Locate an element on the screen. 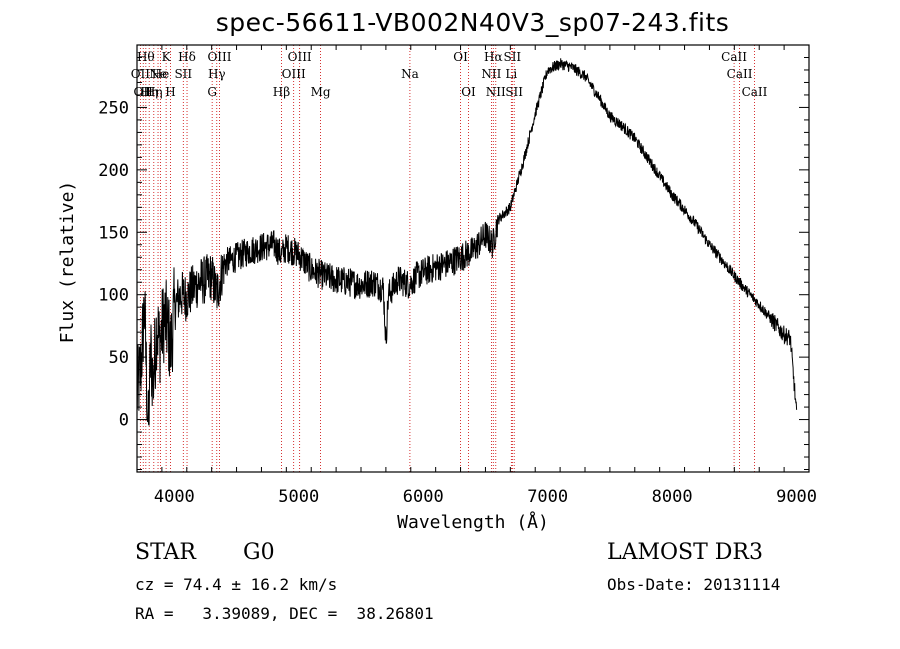  x-tick-label: 5000 is located at coordinates (298, 497).